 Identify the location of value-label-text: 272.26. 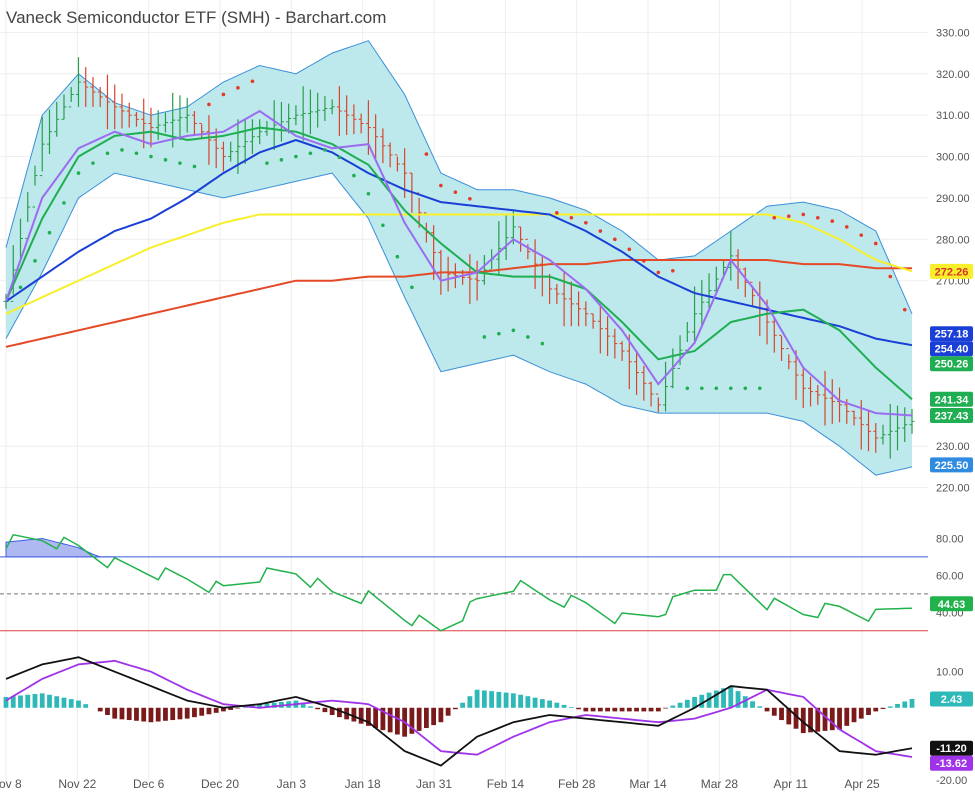
(952, 272).